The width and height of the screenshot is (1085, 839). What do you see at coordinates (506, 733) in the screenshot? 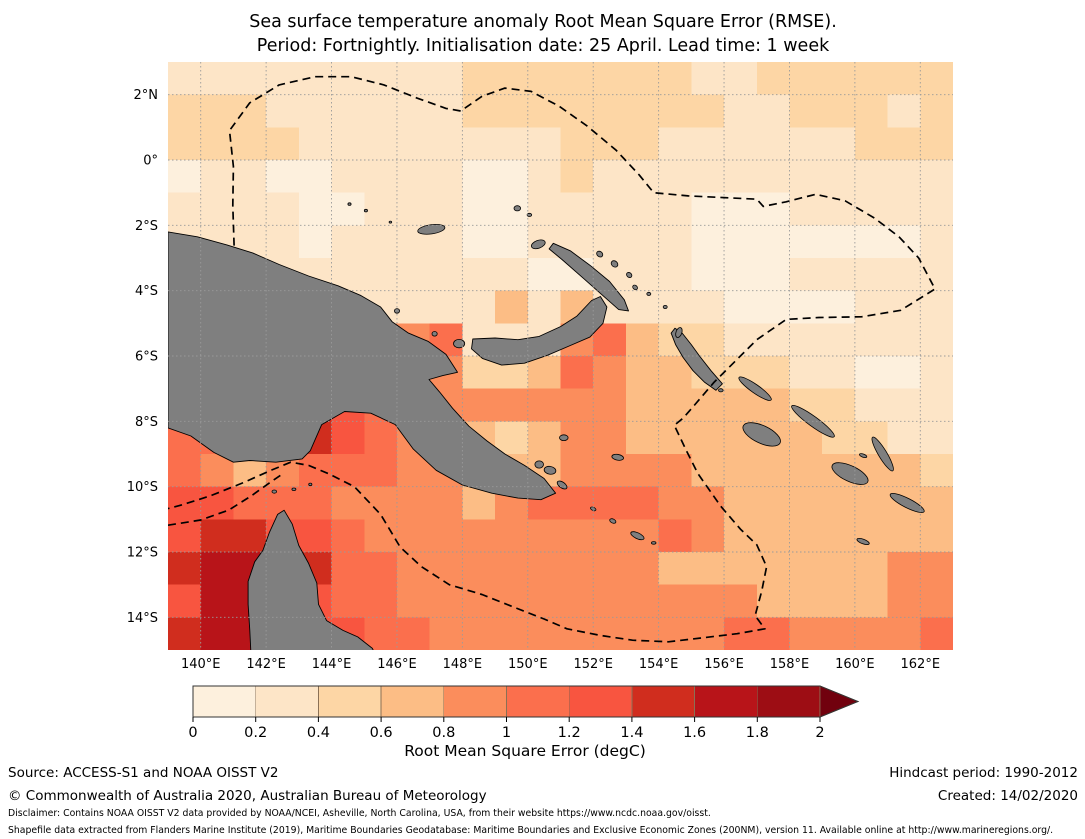
I see `colorbar-tick-label: 1` at bounding box center [506, 733].